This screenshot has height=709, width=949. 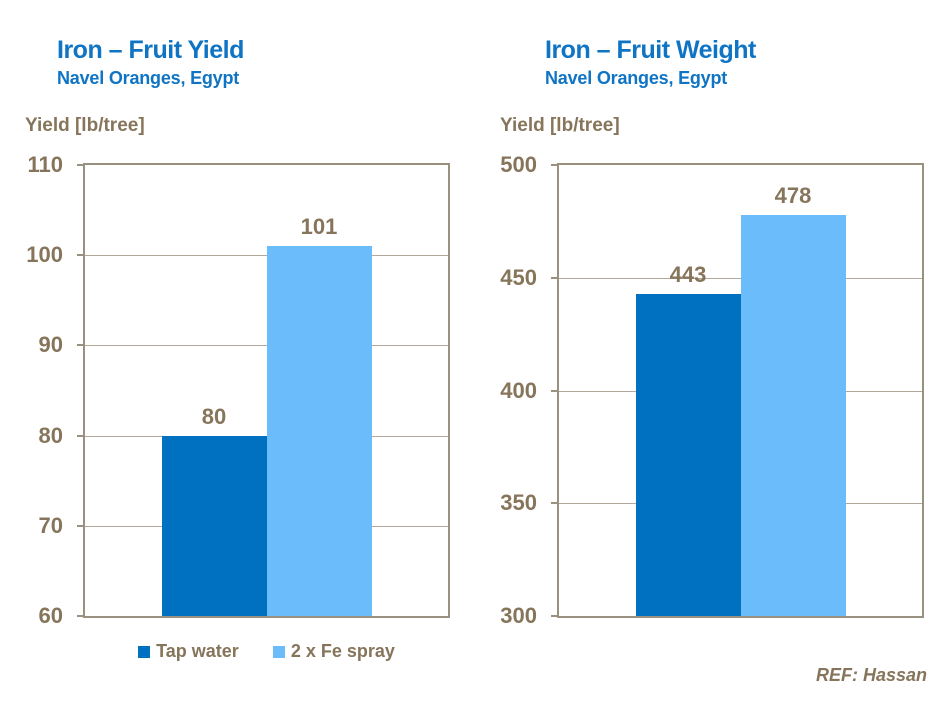 I want to click on legend-swatch-2x-fe-spray, so click(x=278, y=651).